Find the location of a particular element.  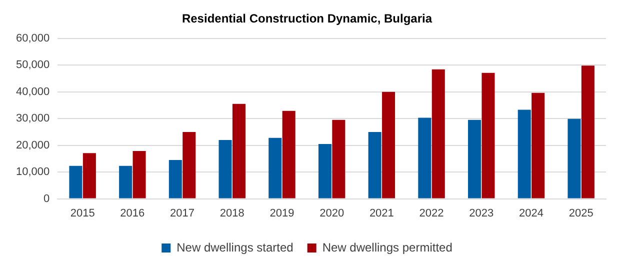

y-tick-label: 60,000 is located at coordinates (33, 38).